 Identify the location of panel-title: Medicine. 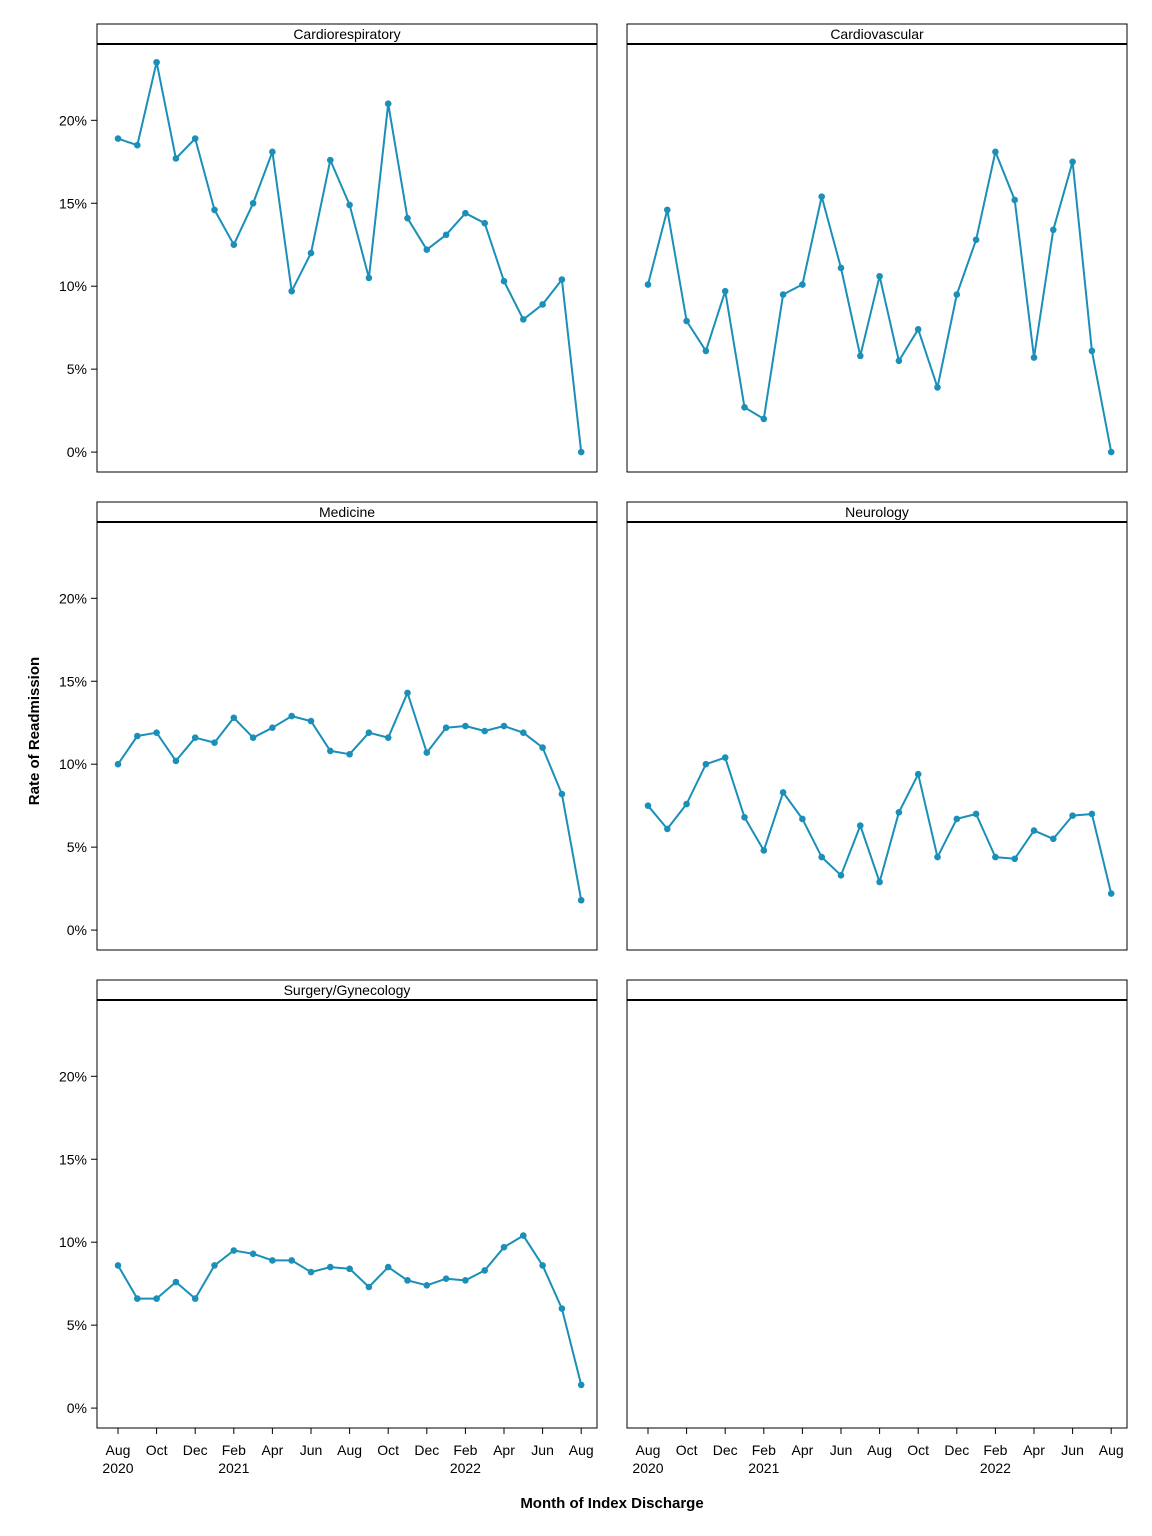
(347, 512).